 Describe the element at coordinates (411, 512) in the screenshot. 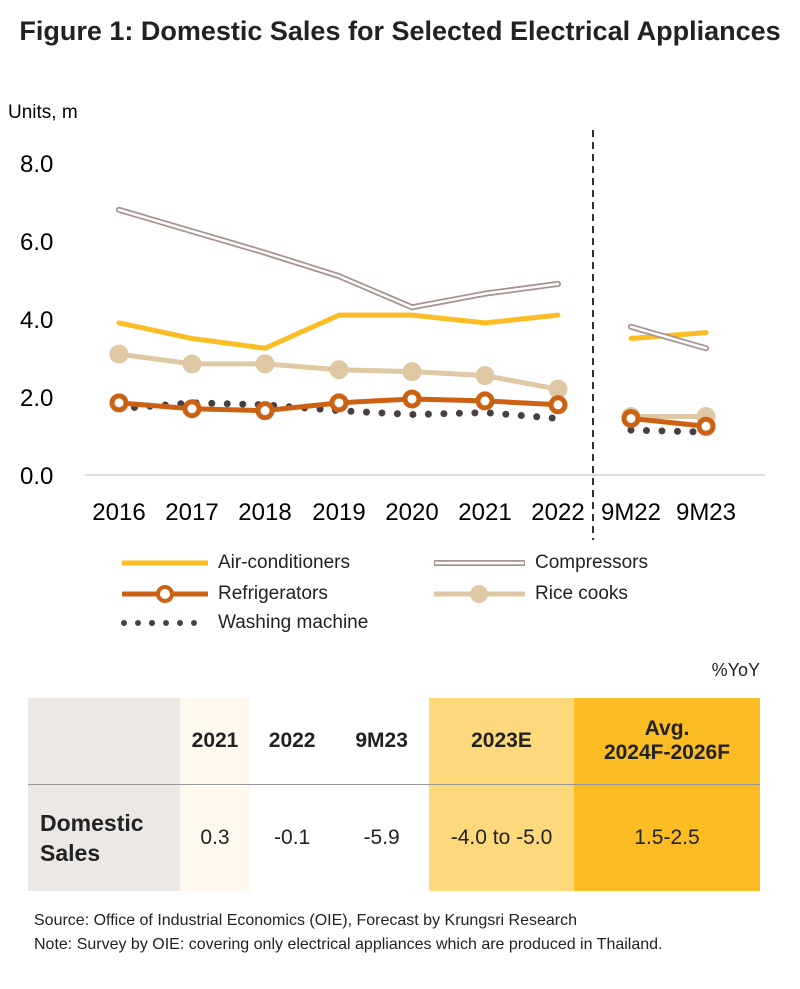

I see `x-tick-label: 2020` at that location.